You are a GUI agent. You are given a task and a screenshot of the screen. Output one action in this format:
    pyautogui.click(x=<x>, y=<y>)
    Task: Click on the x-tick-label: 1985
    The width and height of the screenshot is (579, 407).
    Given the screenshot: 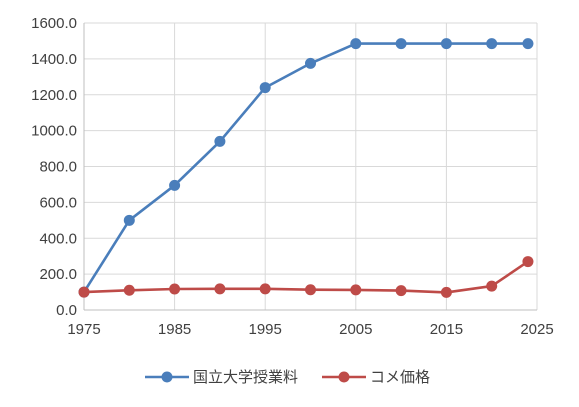 What is the action you would take?
    pyautogui.click(x=174, y=329)
    